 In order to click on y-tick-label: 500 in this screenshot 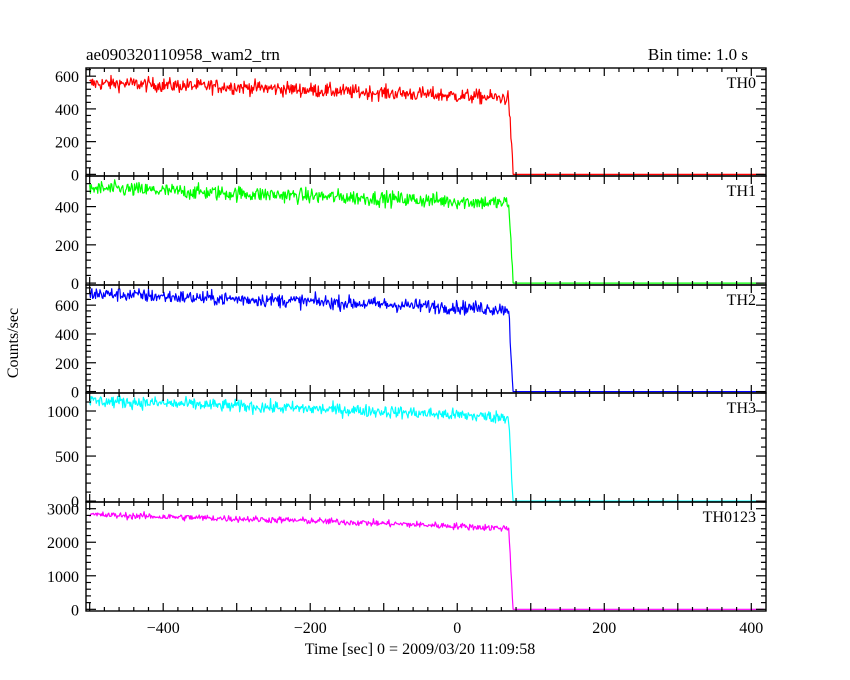, I will do `click(67, 457)`.